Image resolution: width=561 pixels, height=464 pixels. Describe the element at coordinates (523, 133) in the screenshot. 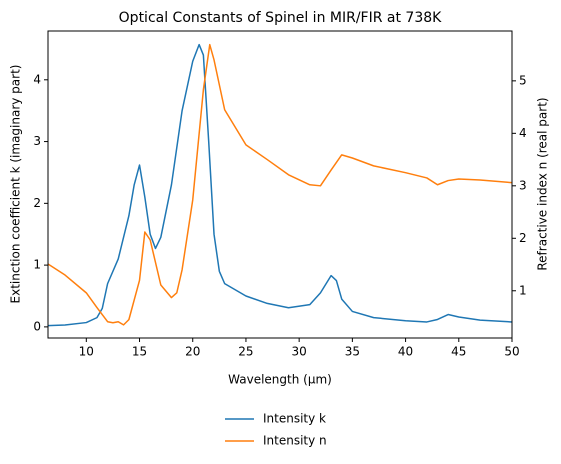

I see `y2-tick-label: 4` at that location.